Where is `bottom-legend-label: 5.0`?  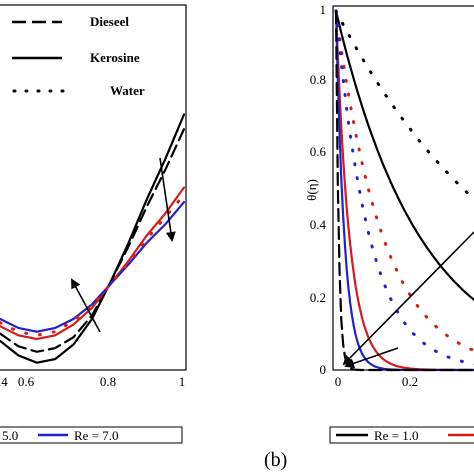 bottom-legend-label: 5.0 is located at coordinates (10, 435).